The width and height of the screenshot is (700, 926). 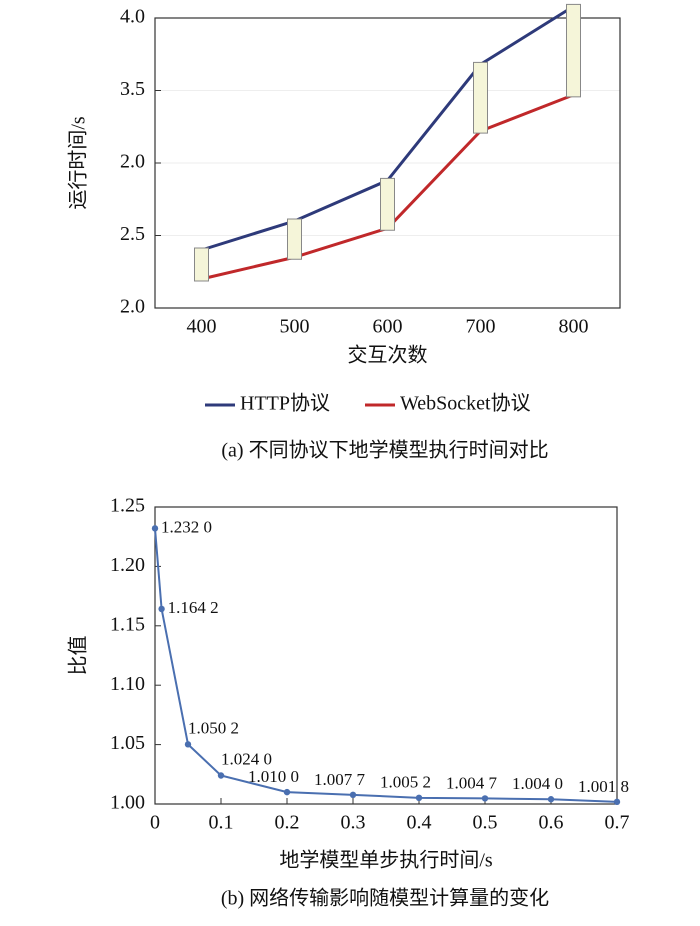 What do you see at coordinates (384, 450) in the screenshot?
I see `caption: (a) 不同协议下地学模型执行时间对比` at bounding box center [384, 450].